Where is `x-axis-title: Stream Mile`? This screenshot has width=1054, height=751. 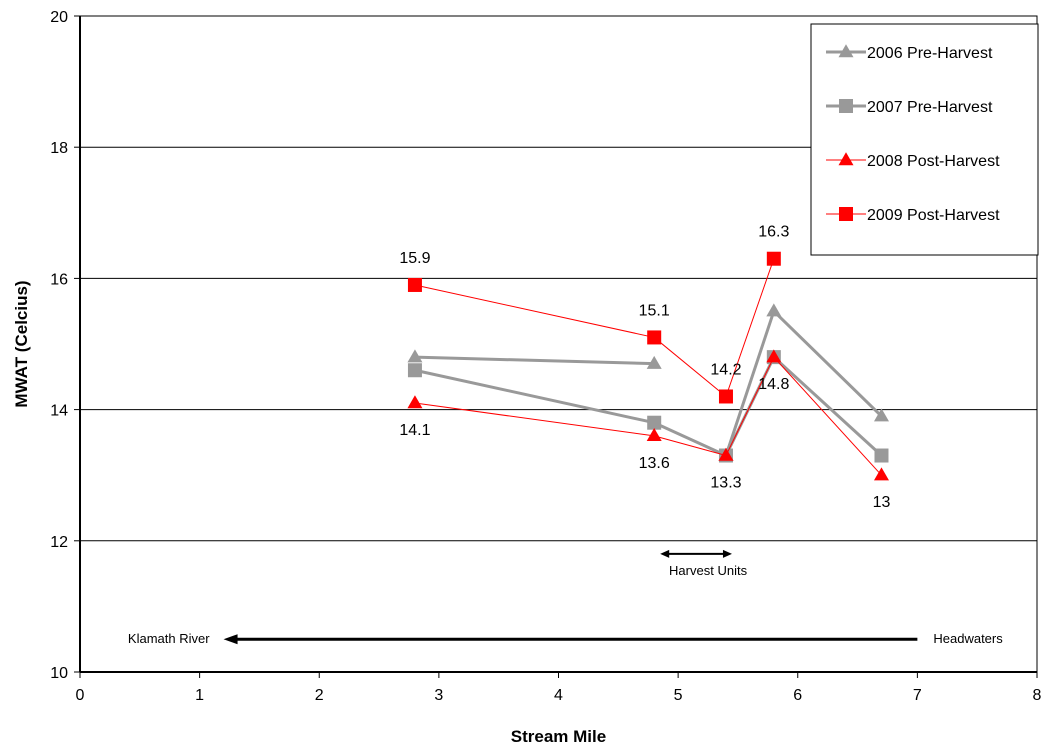 x-axis-title: Stream Mile is located at coordinates (558, 736).